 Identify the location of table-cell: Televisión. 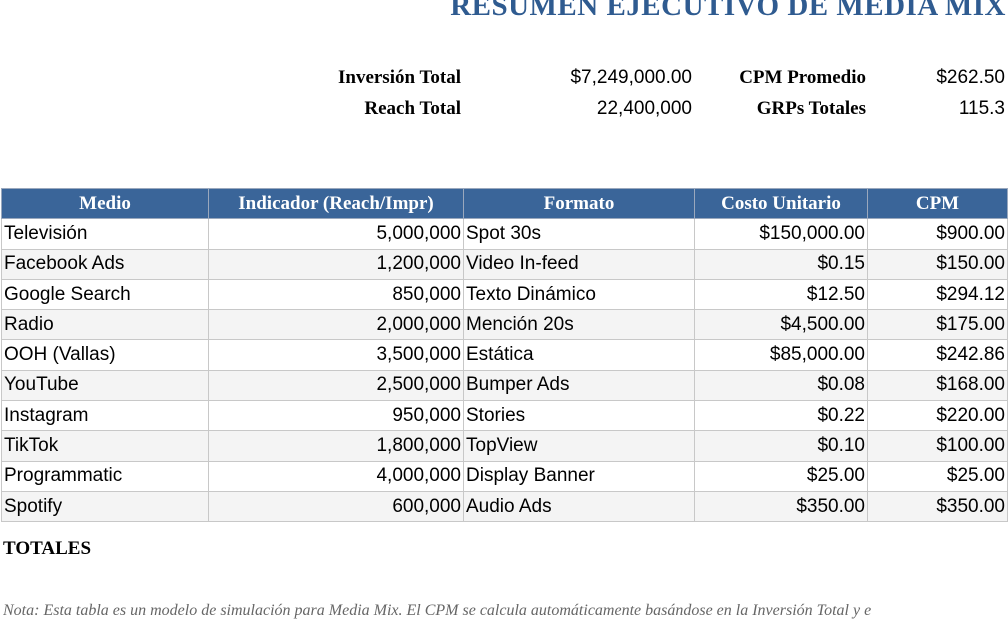
(105, 234).